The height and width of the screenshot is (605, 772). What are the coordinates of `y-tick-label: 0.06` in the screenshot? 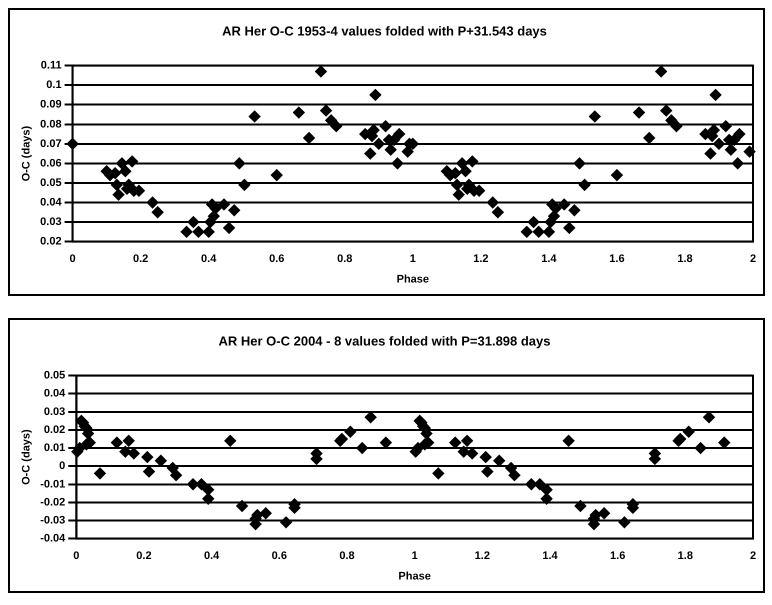 It's located at (51, 163).